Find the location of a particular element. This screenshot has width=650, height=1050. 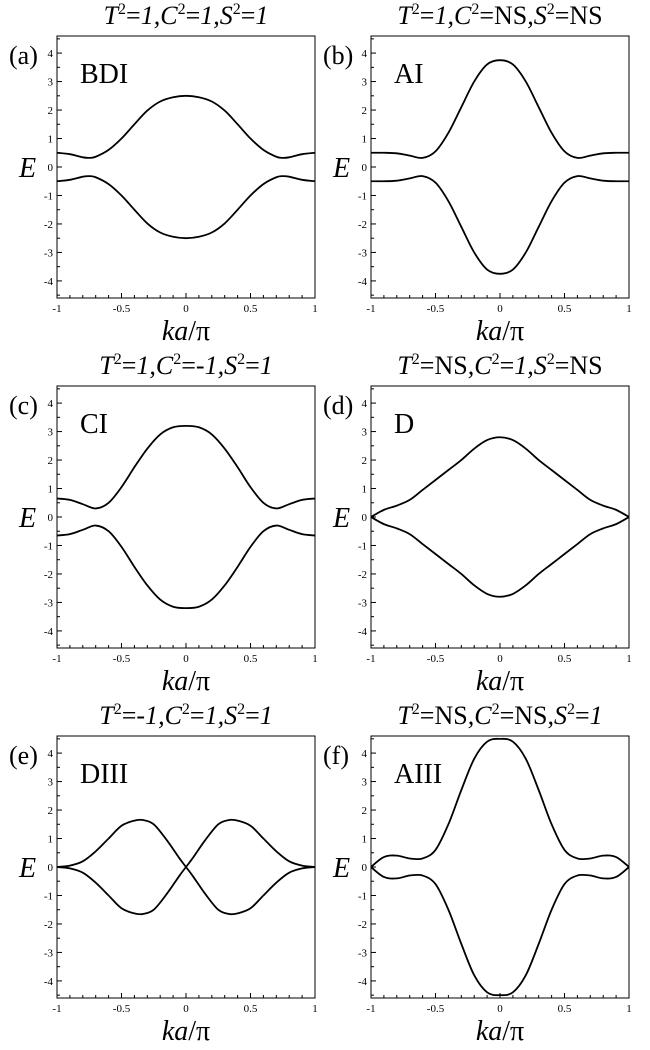

panel-title: T2=1,C2=NS,S2=NS is located at coordinates (499, 15).